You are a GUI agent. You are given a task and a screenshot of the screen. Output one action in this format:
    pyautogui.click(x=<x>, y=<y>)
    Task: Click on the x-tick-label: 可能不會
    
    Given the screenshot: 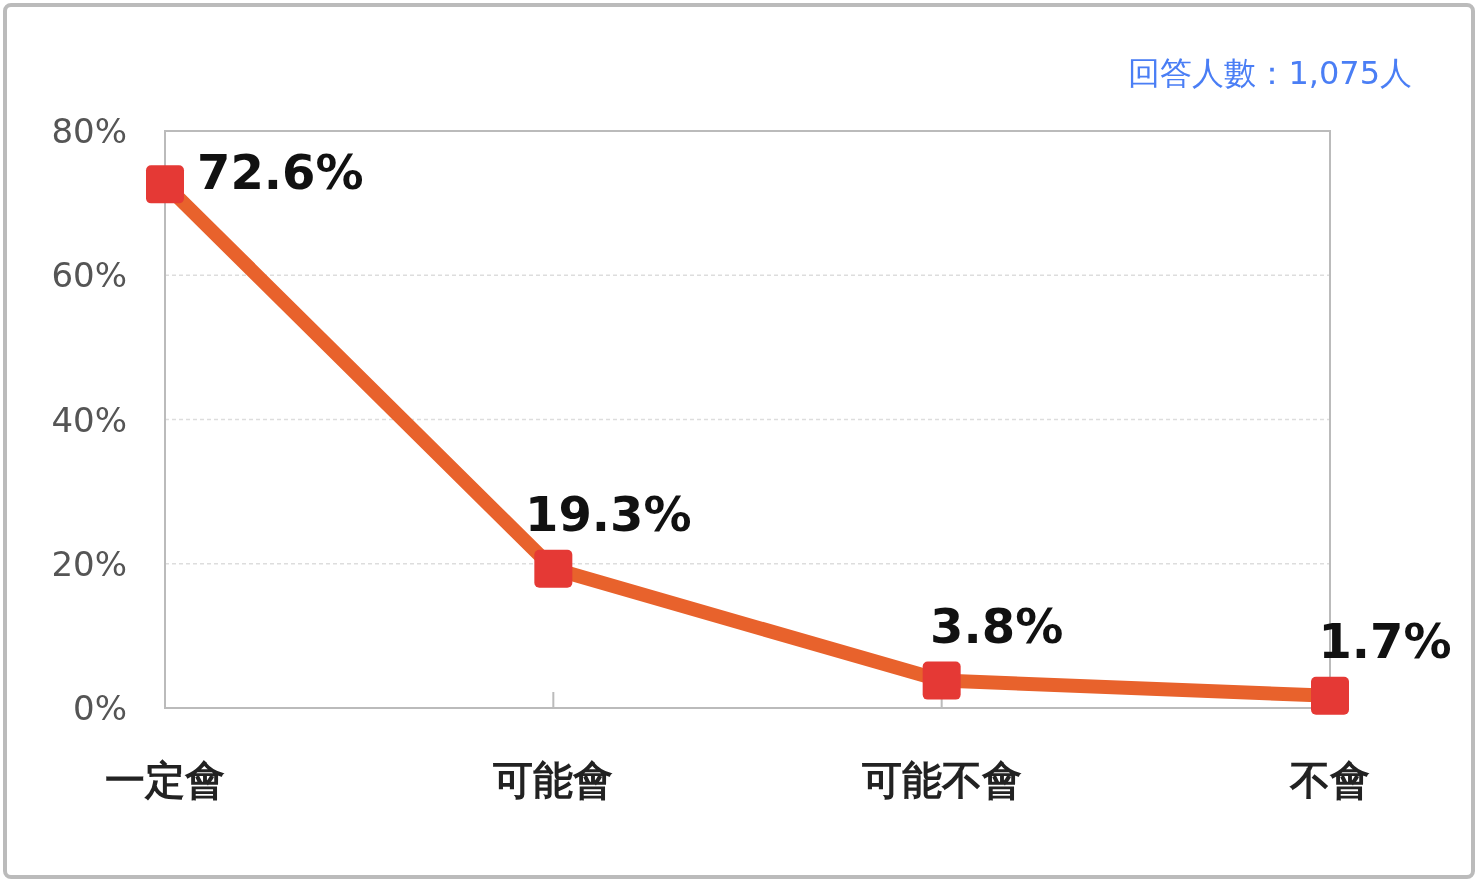 What is the action you would take?
    pyautogui.click(x=941, y=780)
    